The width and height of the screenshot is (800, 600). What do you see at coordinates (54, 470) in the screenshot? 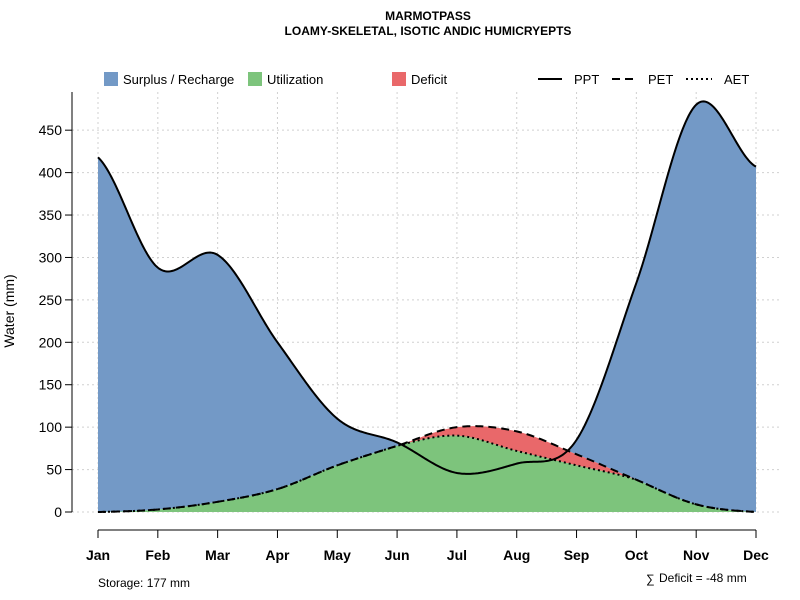
I see `y-tick-label-50: 50` at bounding box center [54, 470].